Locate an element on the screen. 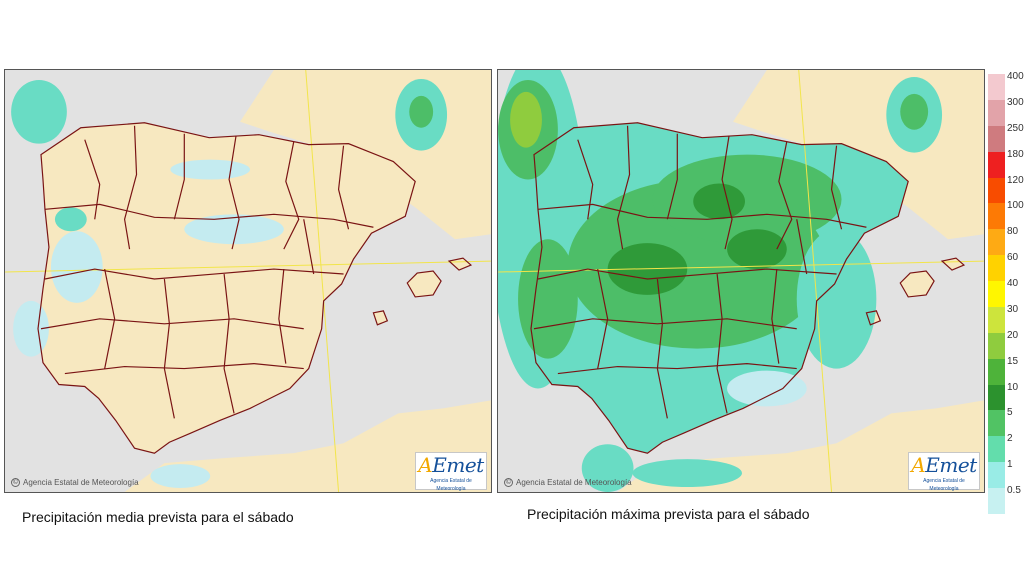  rain-south-light is located at coordinates (767, 388).